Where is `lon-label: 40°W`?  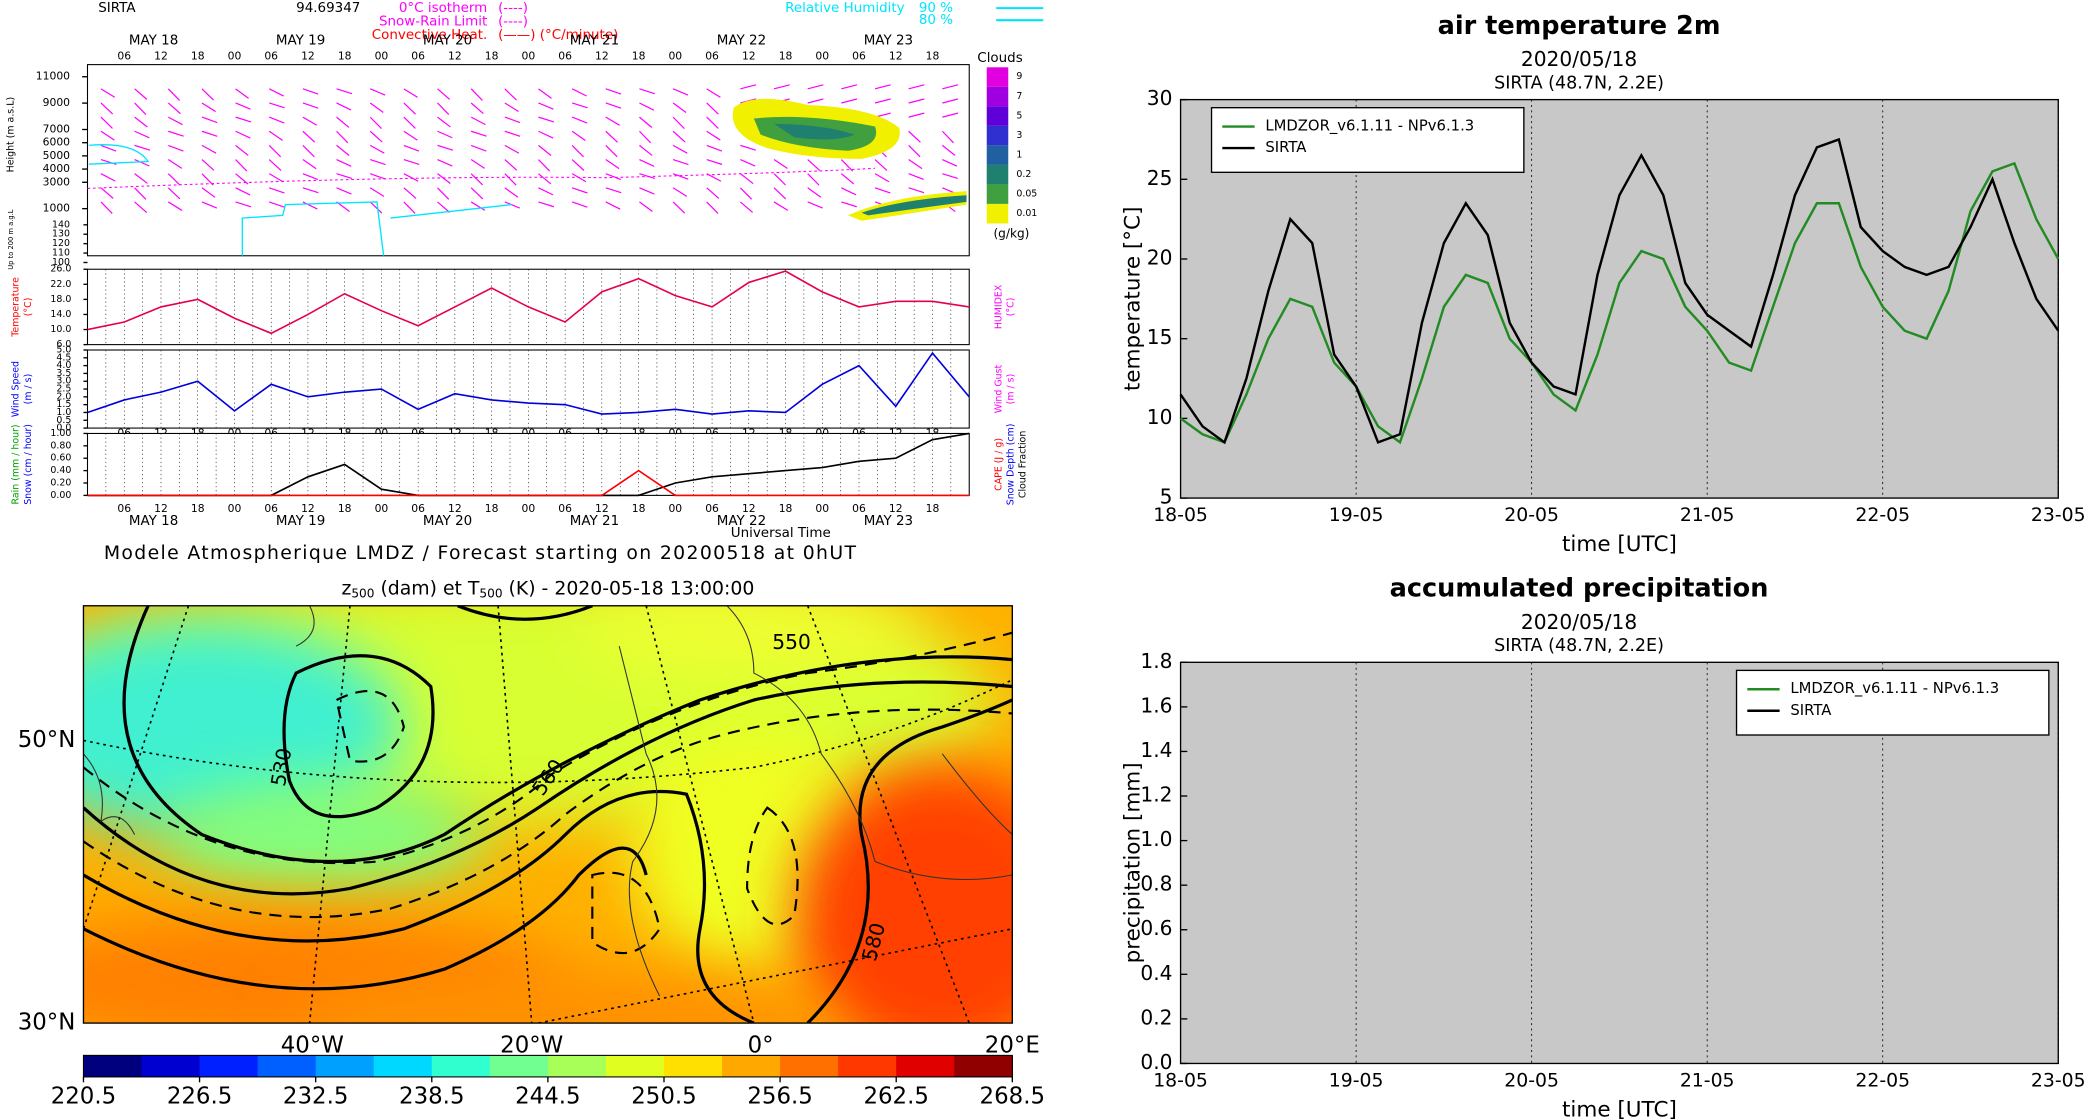
lon-label: 40°W is located at coordinates (312, 1045).